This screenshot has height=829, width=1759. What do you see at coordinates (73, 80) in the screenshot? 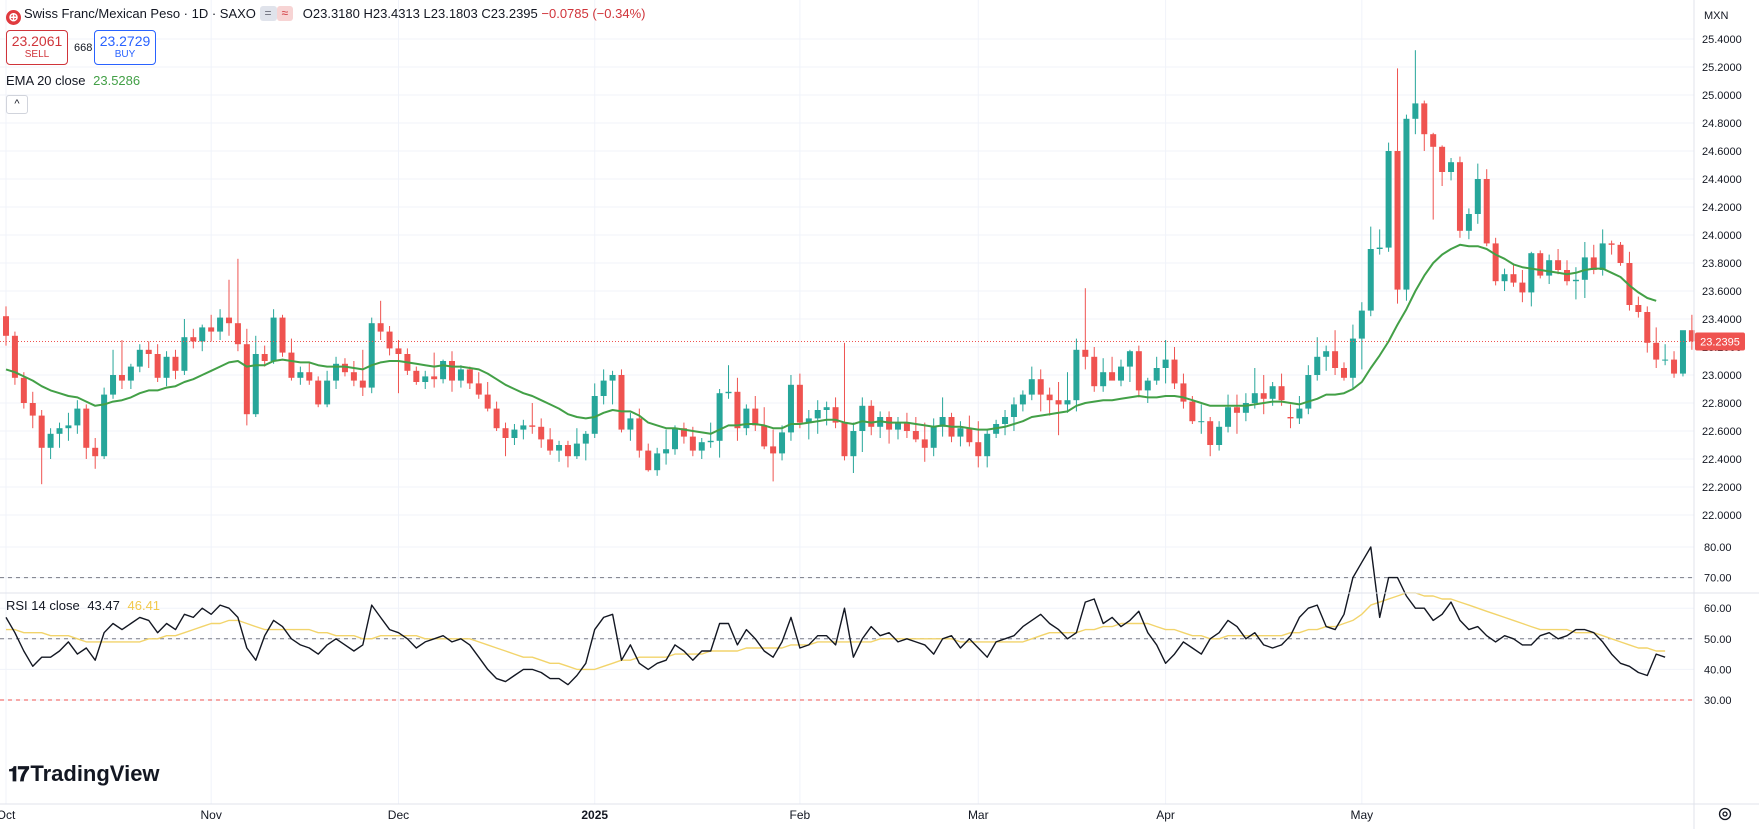
I see `ema-legend: EMA 20 close 23.5286` at bounding box center [73, 80].